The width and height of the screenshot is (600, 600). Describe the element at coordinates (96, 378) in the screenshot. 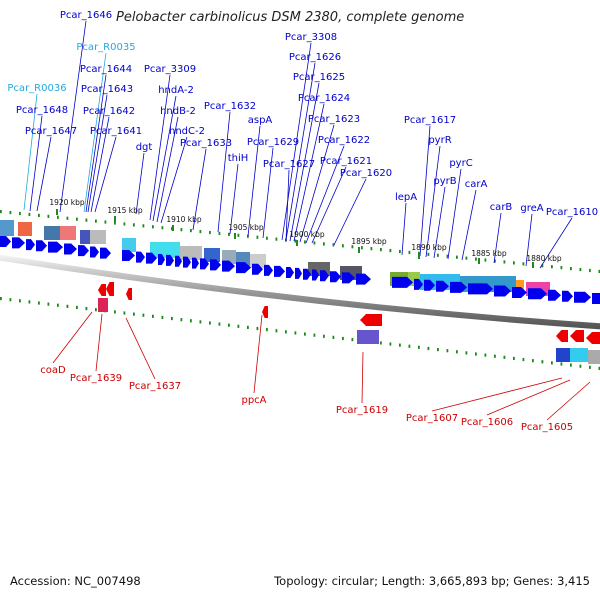

I see `gene-label-pcar-1639: Pcar_1639` at that location.